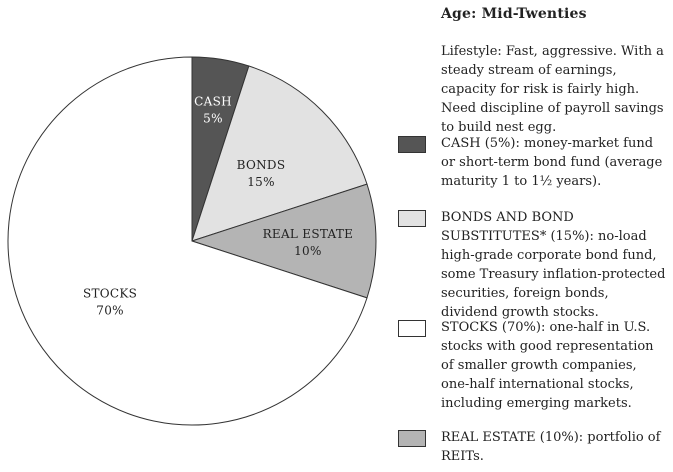 This screenshot has height=472, width=673. I want to click on pie-slice-bonds, so click(279, 153).